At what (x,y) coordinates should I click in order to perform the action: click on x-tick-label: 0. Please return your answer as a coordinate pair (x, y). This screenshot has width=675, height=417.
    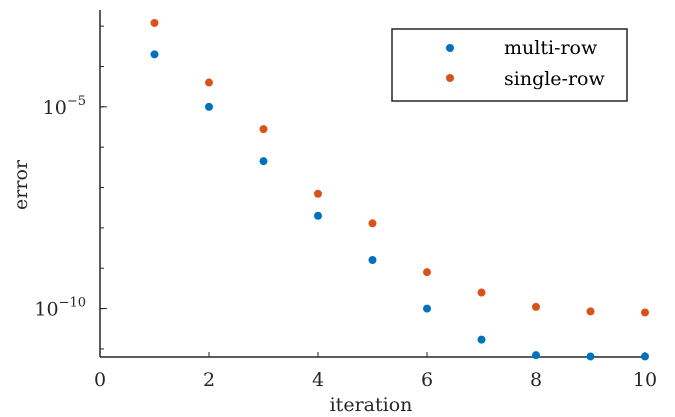
    Looking at the image, I should click on (100, 380).